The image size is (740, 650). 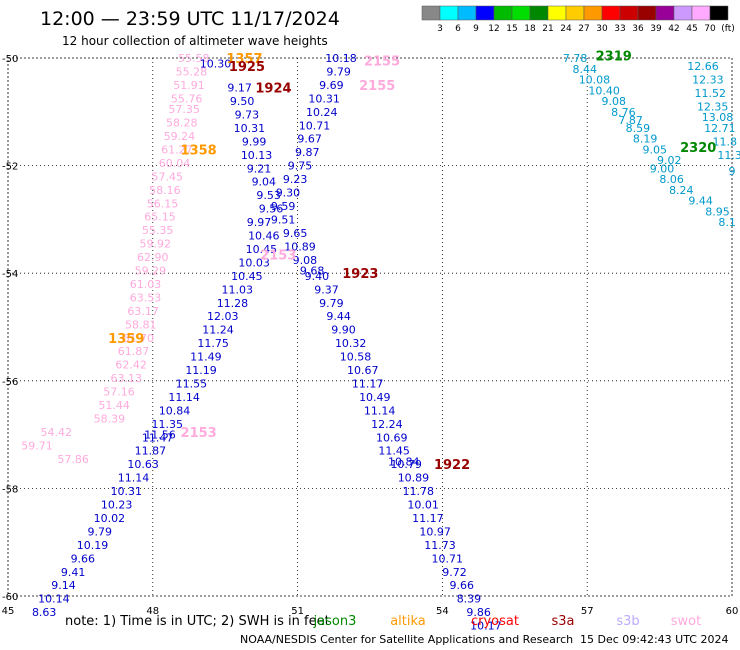 I want to click on wave-height-value: 9.17, so click(x=239, y=88).